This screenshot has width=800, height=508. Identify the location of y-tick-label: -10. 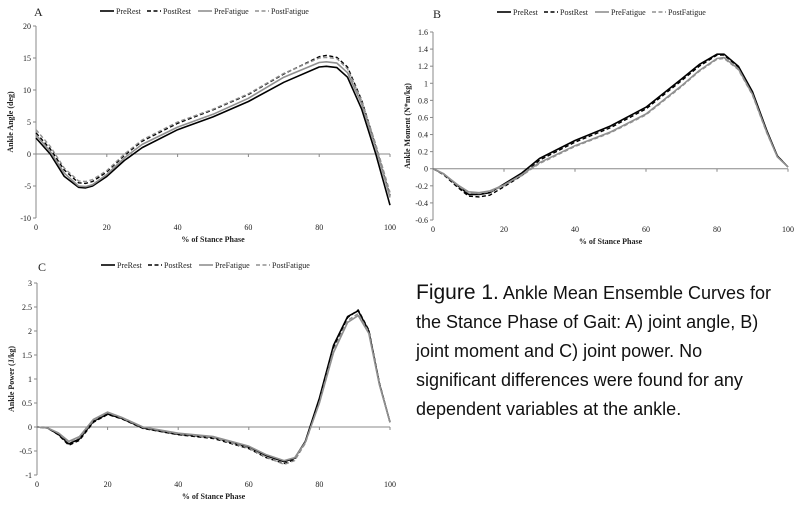
(25, 218).